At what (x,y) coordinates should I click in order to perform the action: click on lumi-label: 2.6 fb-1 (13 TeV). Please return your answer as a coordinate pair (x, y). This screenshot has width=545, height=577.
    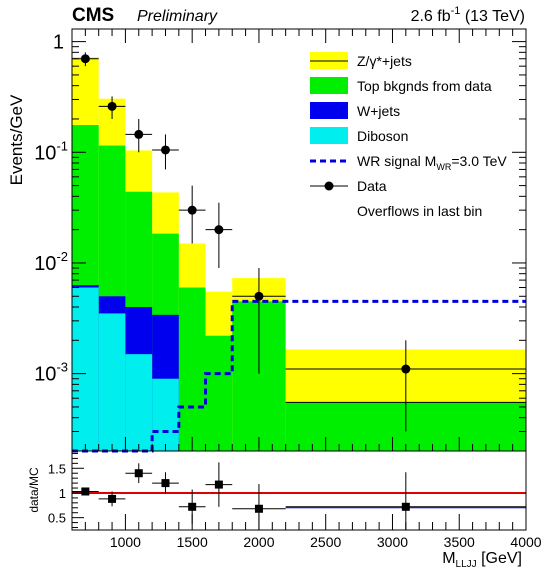
    Looking at the image, I should click on (468, 15).